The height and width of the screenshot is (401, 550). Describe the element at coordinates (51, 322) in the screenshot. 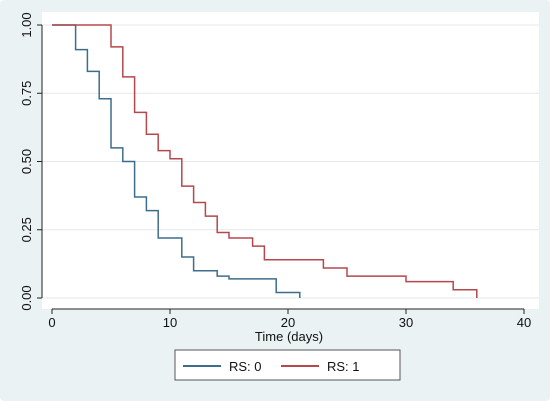

I see `x-tick-label: 0` at that location.